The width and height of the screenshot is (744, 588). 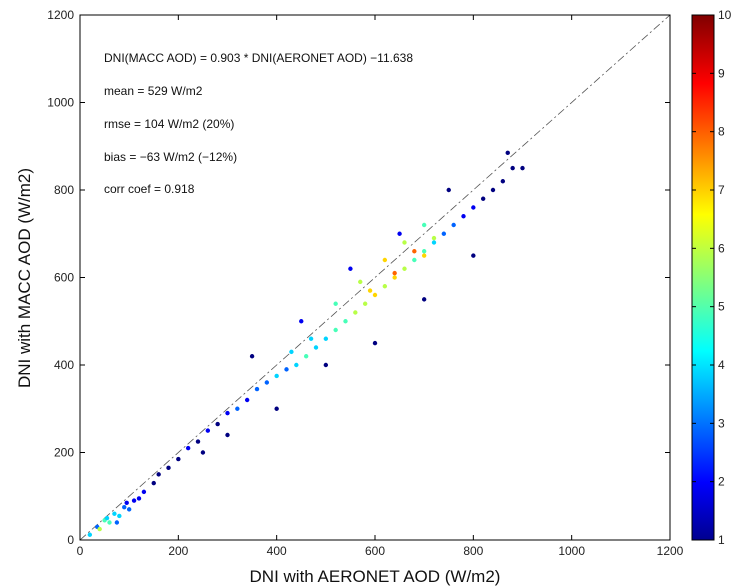 What do you see at coordinates (149, 189) in the screenshot?
I see `stat-annotation: corr coef = 0.918` at bounding box center [149, 189].